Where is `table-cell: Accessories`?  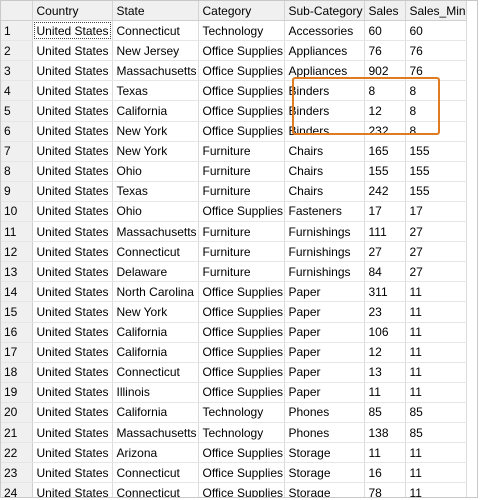
table-cell: Accessories is located at coordinates (324, 31).